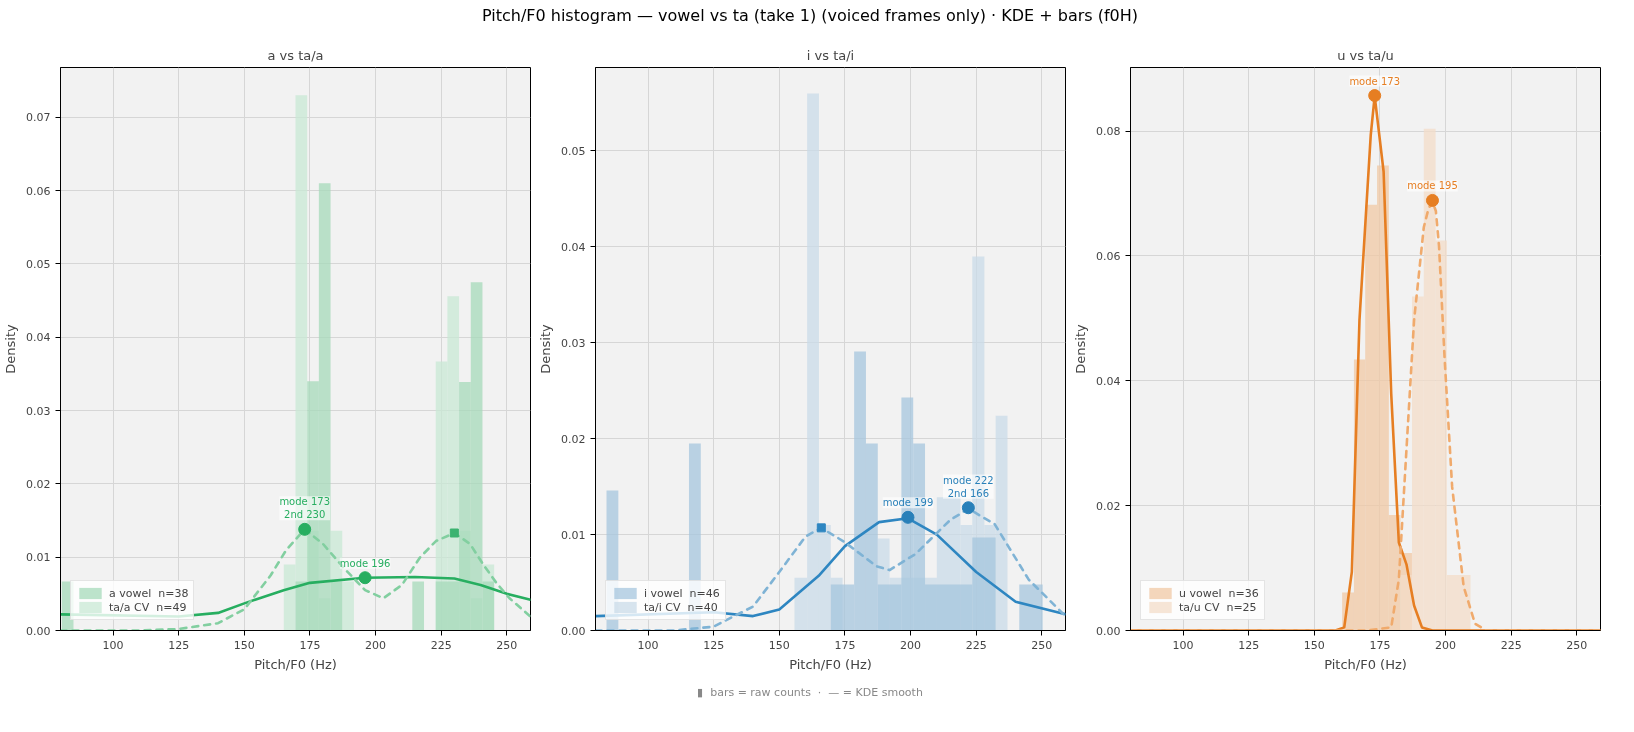 This screenshot has height=732, width=1634. Describe the element at coordinates (830, 55) in the screenshot. I see `chart-title: i vs ta/i` at that location.